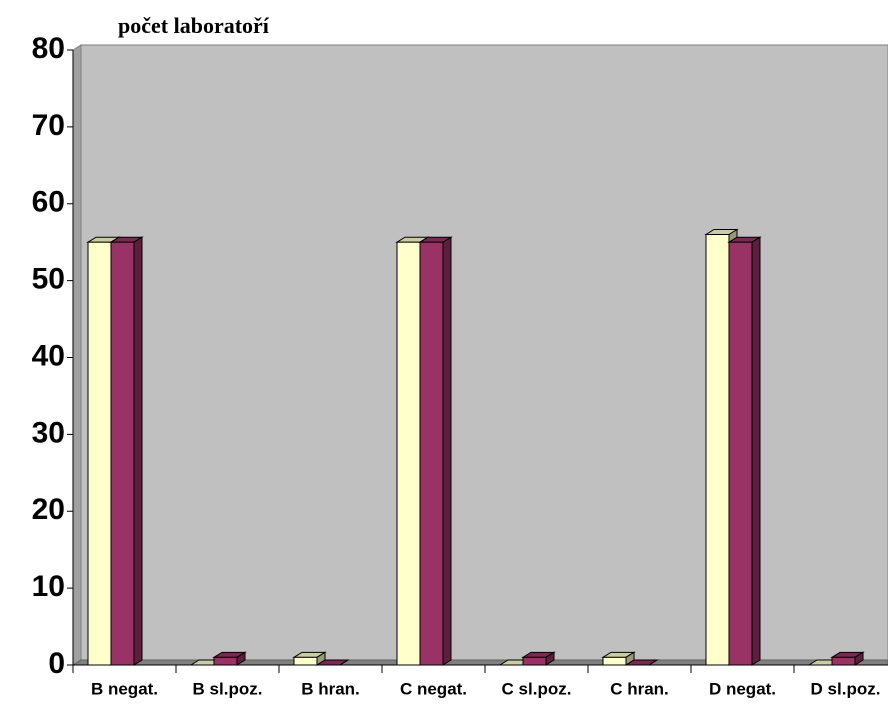 The image size is (888, 707). What do you see at coordinates (77, 355) in the screenshot?
I see `side-wall` at bounding box center [77, 355].